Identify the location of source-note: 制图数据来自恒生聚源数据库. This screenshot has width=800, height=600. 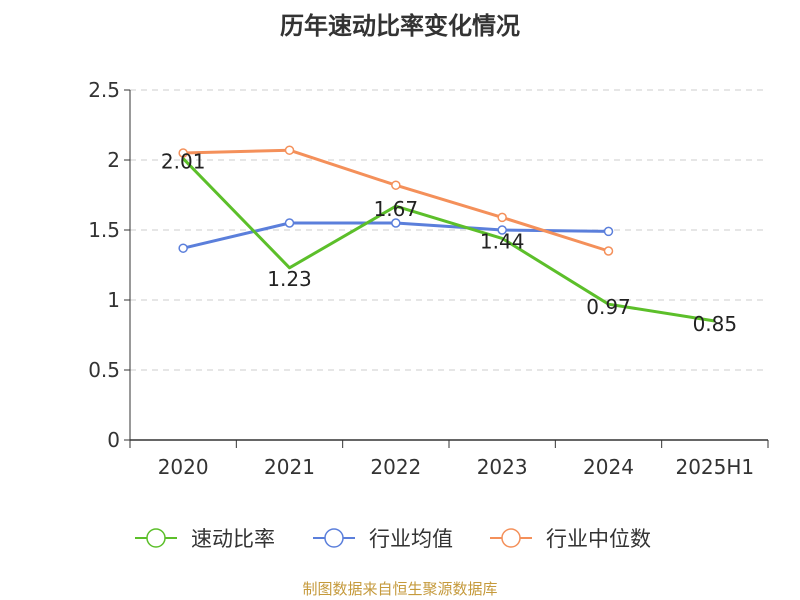
(400, 589).